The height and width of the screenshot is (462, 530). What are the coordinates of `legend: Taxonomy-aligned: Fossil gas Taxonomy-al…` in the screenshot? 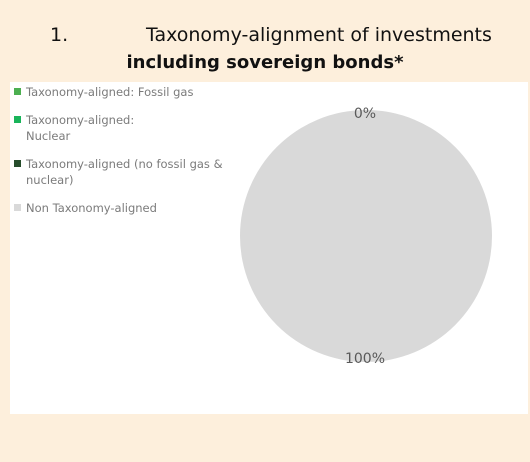 It's located at (129, 156).